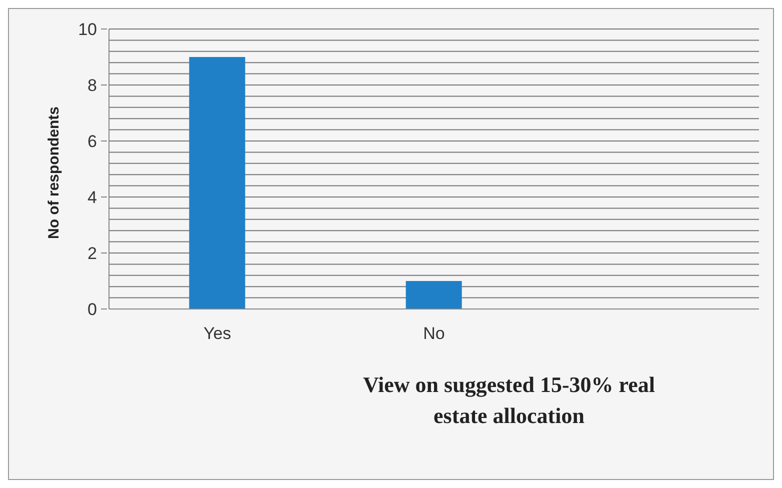 The height and width of the screenshot is (488, 782). Describe the element at coordinates (92, 309) in the screenshot. I see `y-tick-label: 0` at that location.